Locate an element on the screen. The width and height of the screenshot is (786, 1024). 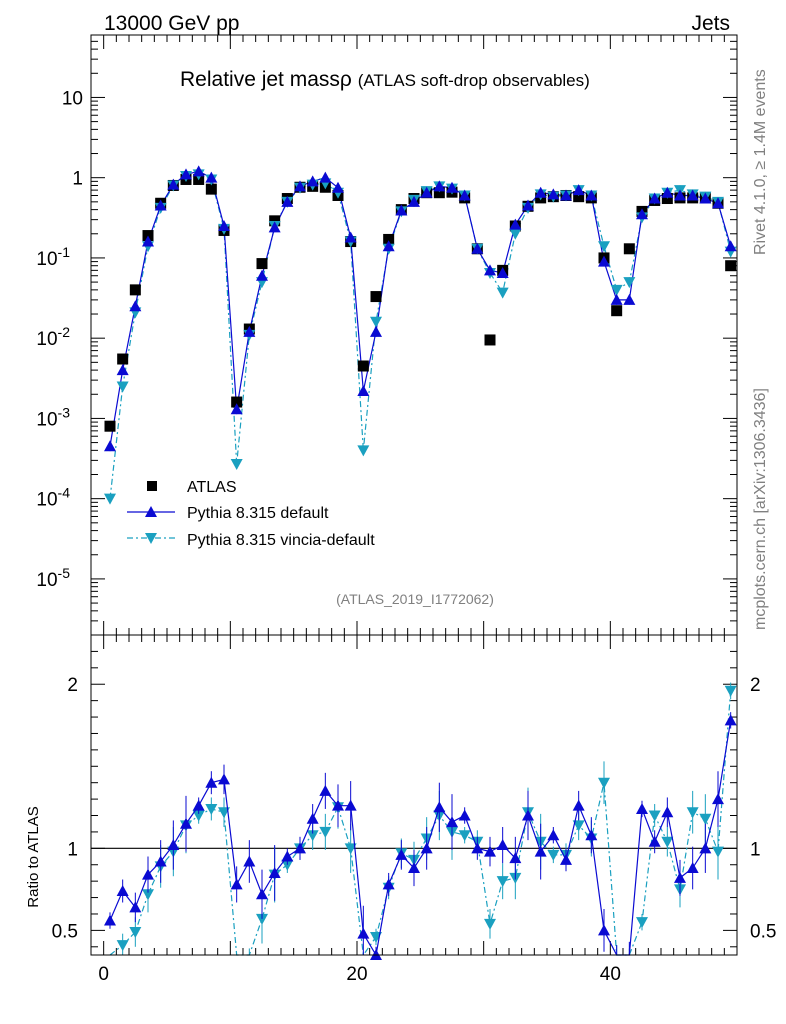
main-y-tick-label: 10 is located at coordinates (72, 98).